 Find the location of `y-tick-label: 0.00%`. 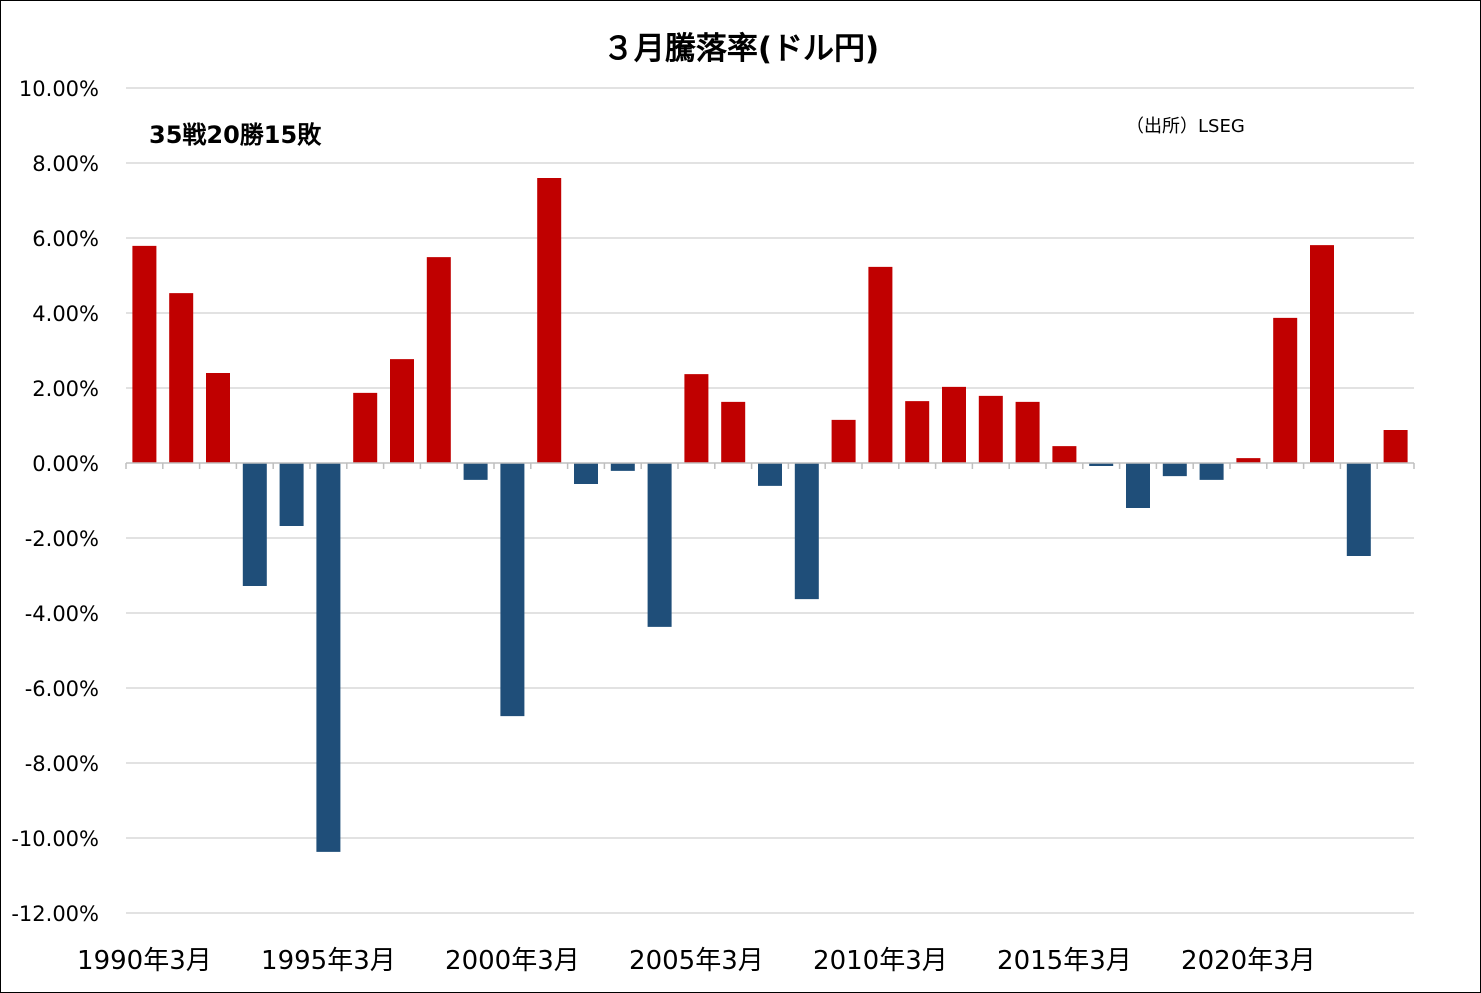

y-tick-label: 0.00% is located at coordinates (65, 464).